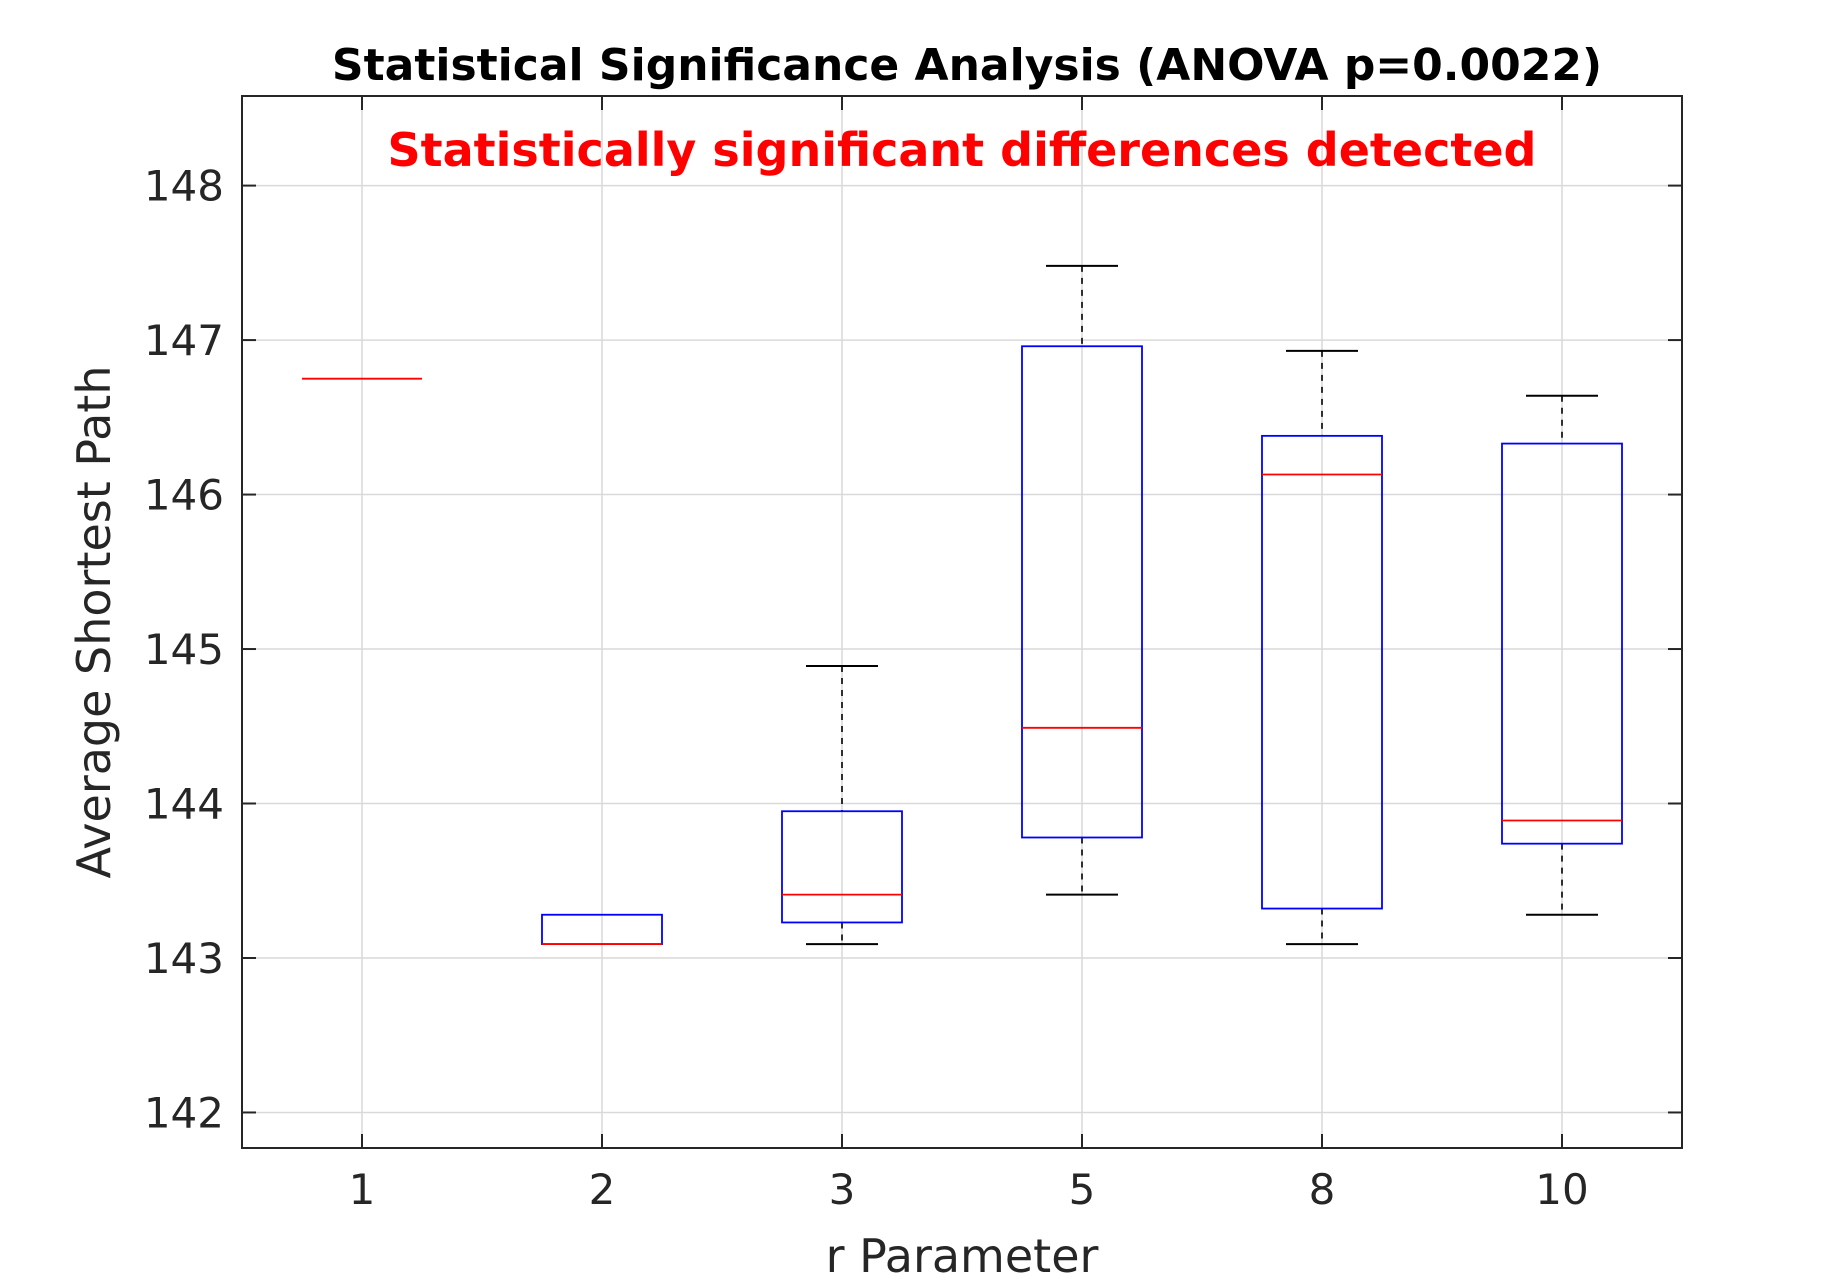 The width and height of the screenshot is (1845, 1281). I want to click on y-tick-label: 142, so click(184, 1112).